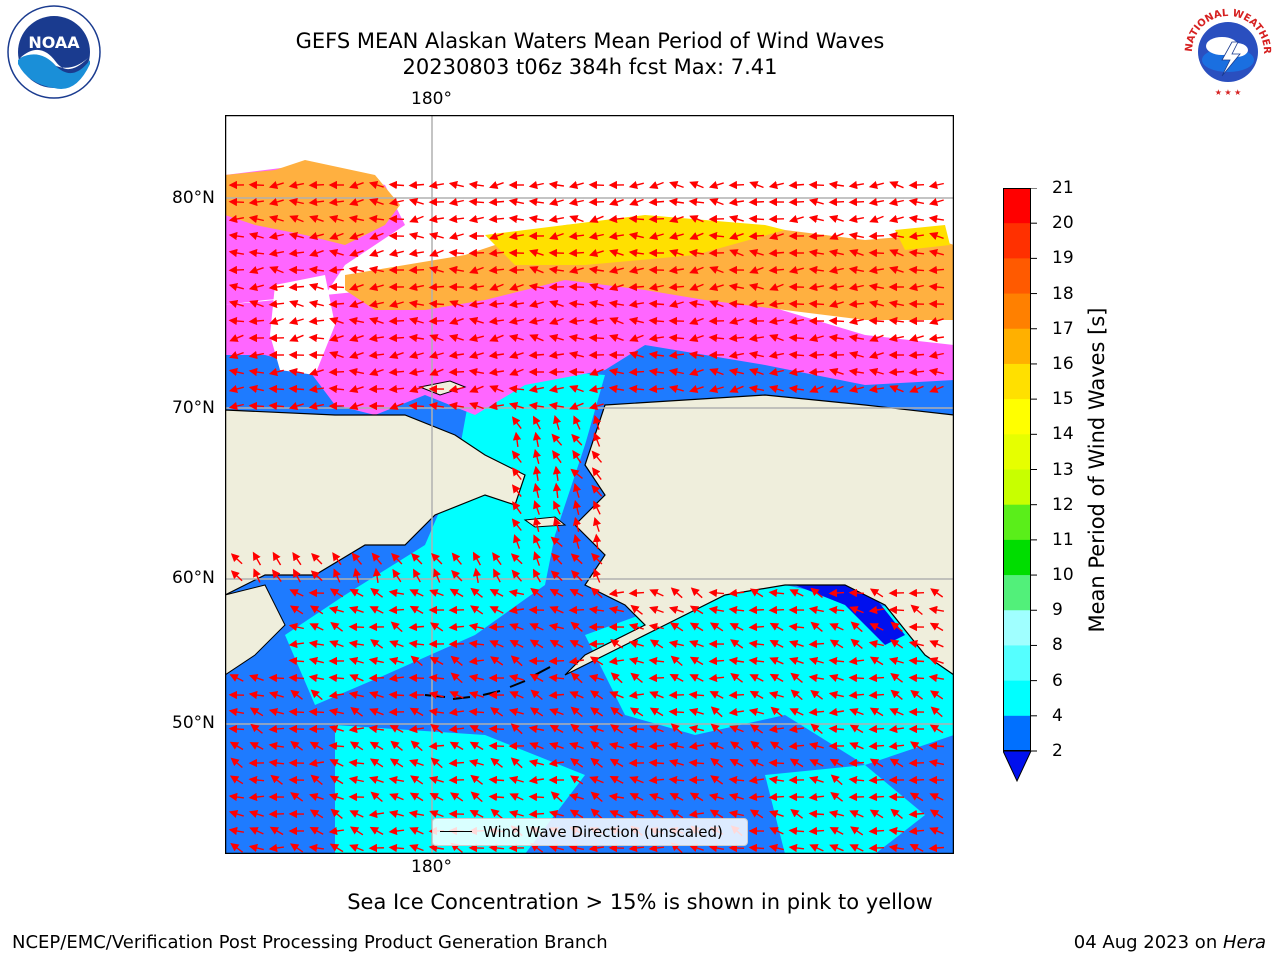 The height and width of the screenshot is (960, 1280). Describe the element at coordinates (1063, 469) in the screenshot. I see `colorbar-tick-label: 13` at that location.